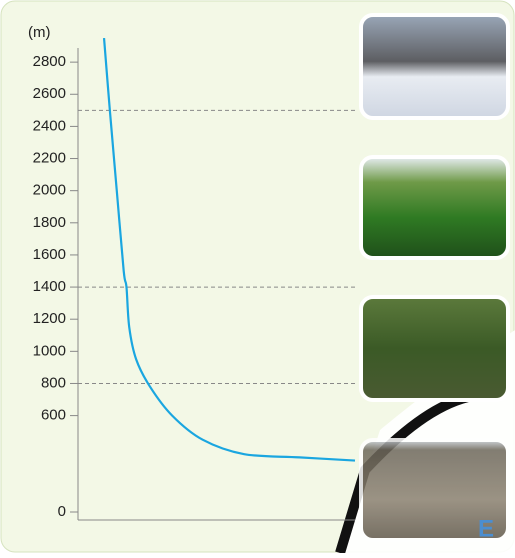 The width and height of the screenshot is (515, 558). What do you see at coordinates (49, 190) in the screenshot?
I see `y-tick-label: 2000` at bounding box center [49, 190].